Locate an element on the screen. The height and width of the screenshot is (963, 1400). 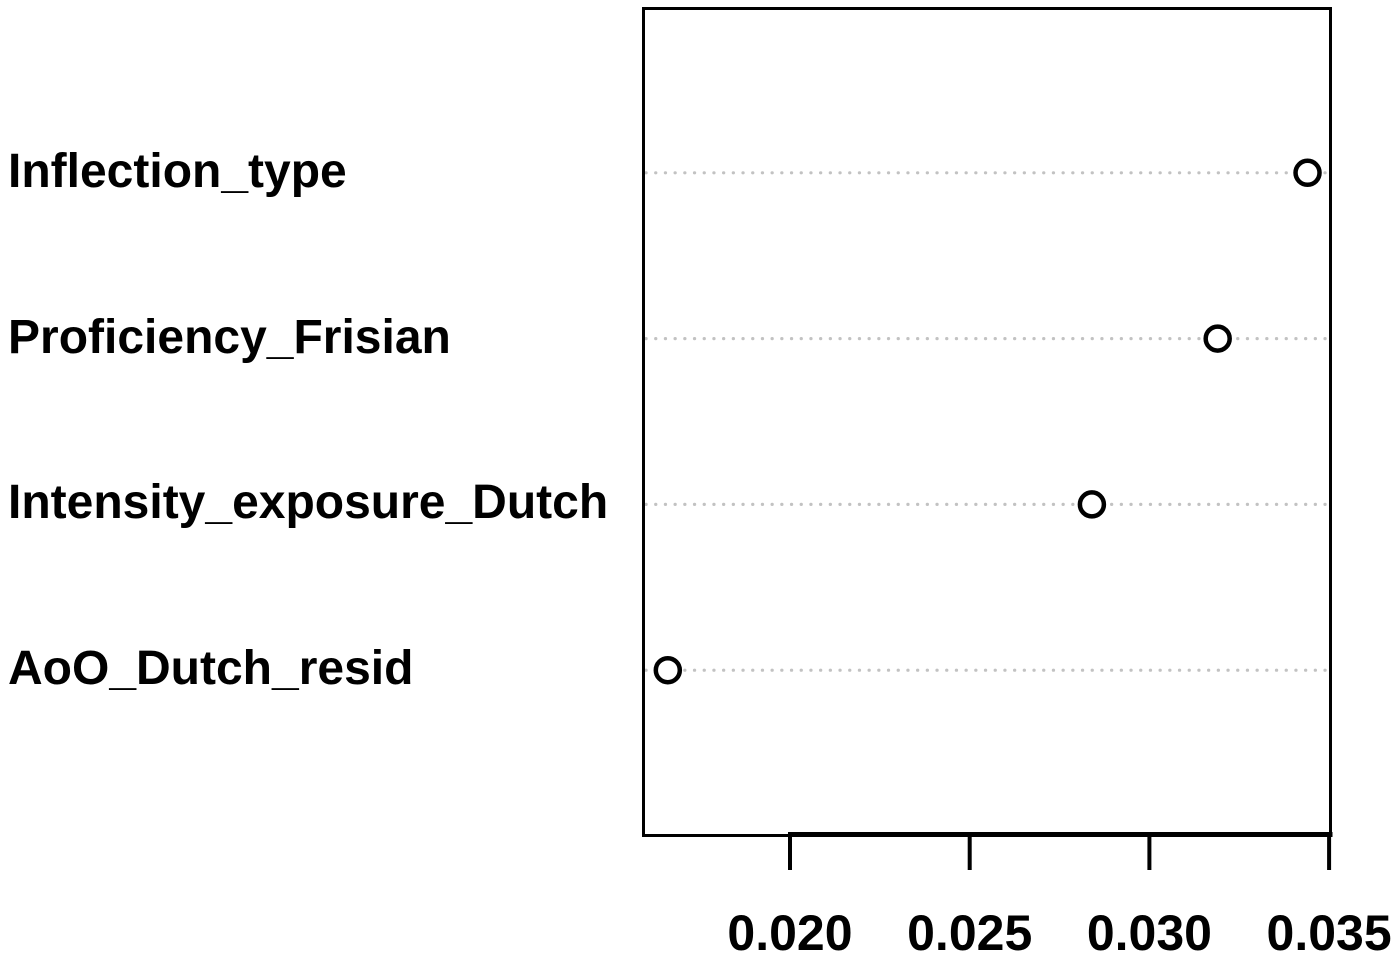
category-label-inflection-type: Inflection_type is located at coordinates (177, 171).